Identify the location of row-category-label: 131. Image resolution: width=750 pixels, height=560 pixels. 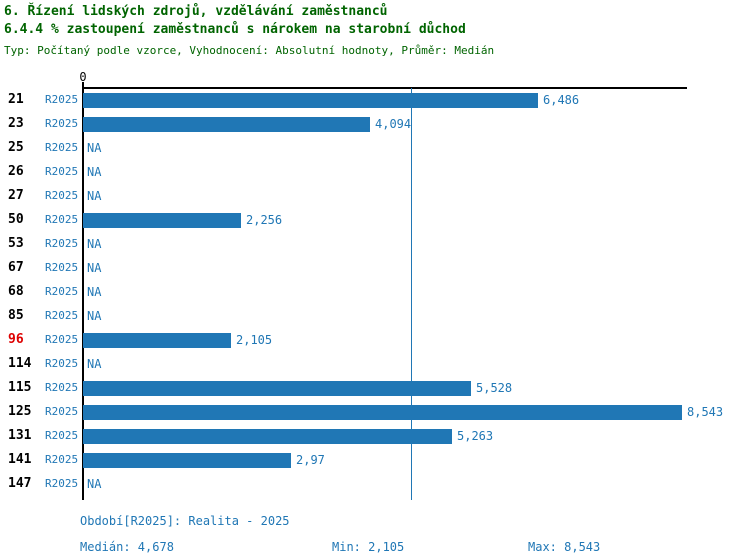
(20, 435).